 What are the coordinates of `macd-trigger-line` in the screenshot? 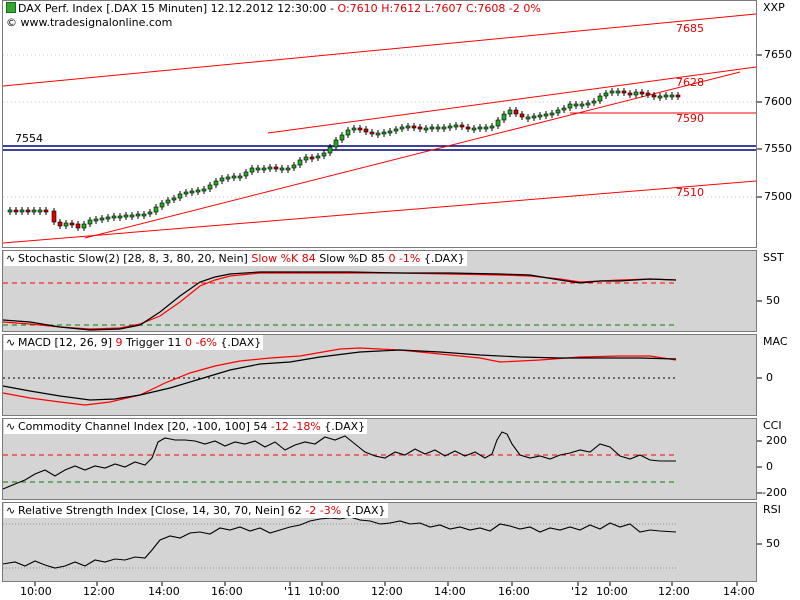 It's located at (339, 376).